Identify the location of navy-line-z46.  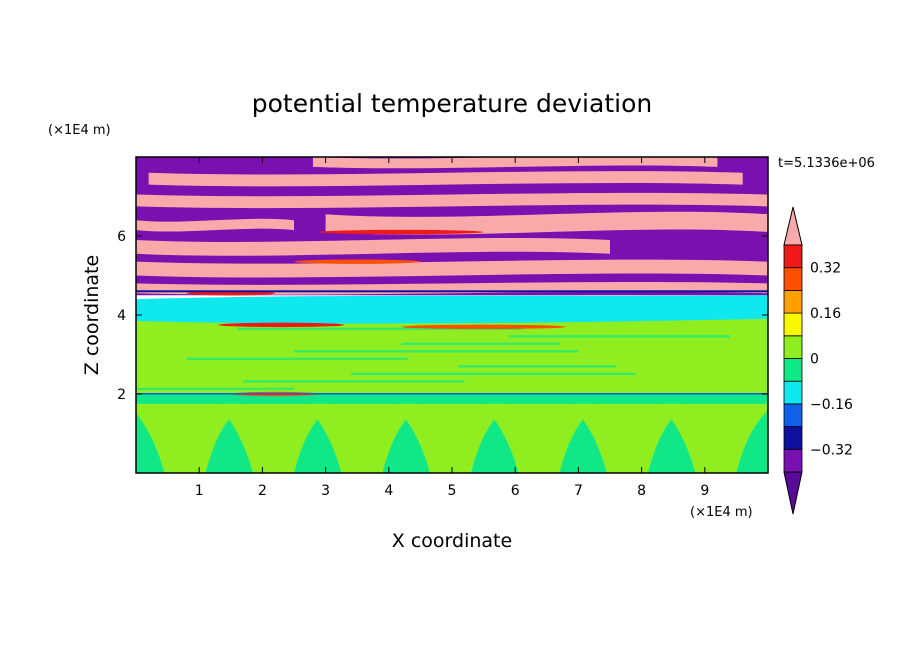
(452, 291).